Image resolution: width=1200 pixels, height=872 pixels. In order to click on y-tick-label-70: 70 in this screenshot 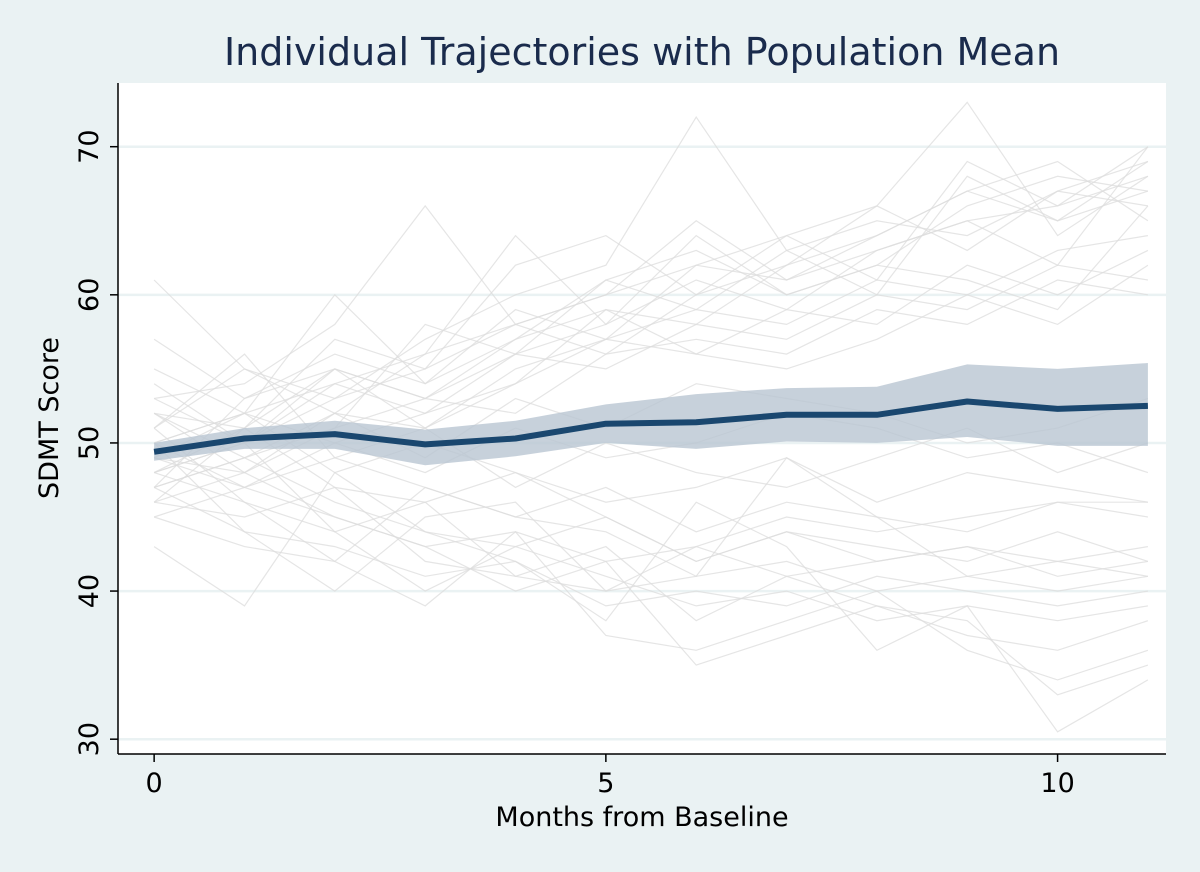, I will do `click(89, 147)`.